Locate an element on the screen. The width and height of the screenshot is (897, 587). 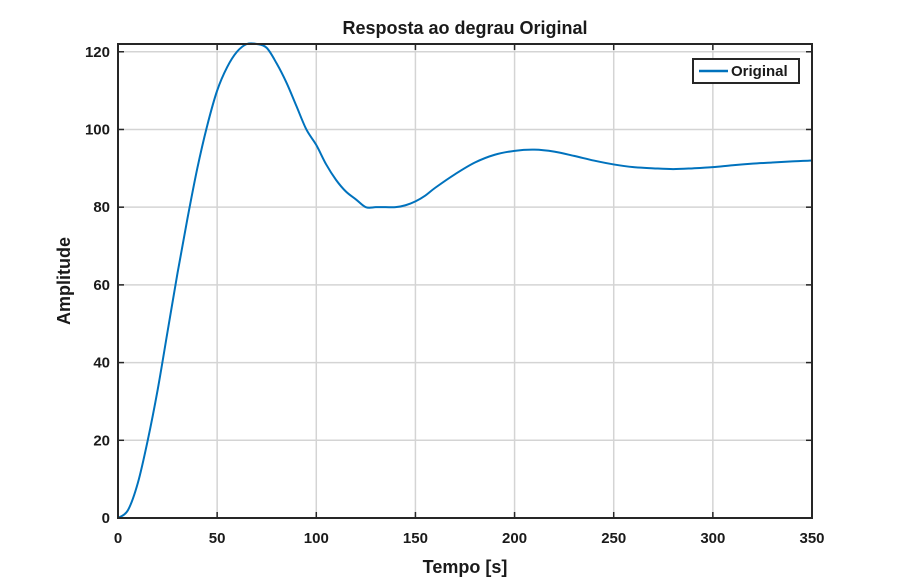
x-axis-label: Tempo [s] is located at coordinates (465, 567).